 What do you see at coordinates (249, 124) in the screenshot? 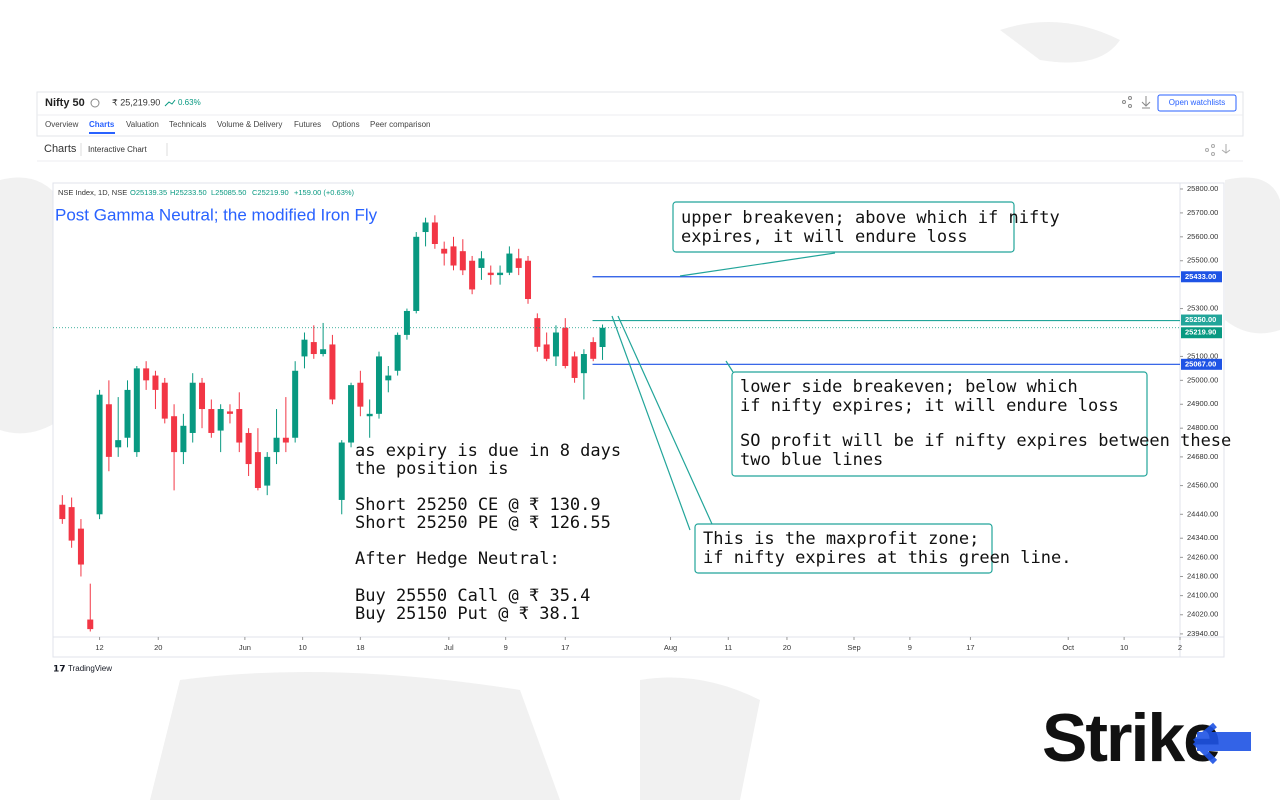
I see `tab: Volume & Delivery` at bounding box center [249, 124].